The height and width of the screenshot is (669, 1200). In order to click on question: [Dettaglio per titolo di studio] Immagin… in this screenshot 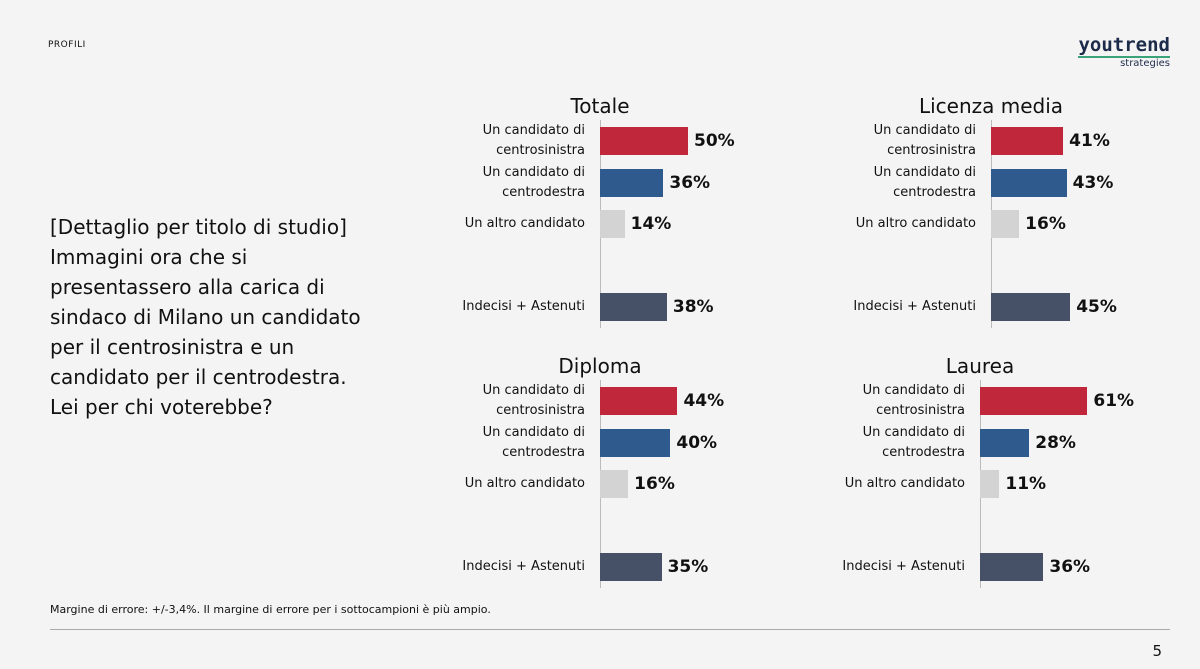, I will do `click(205, 317)`.